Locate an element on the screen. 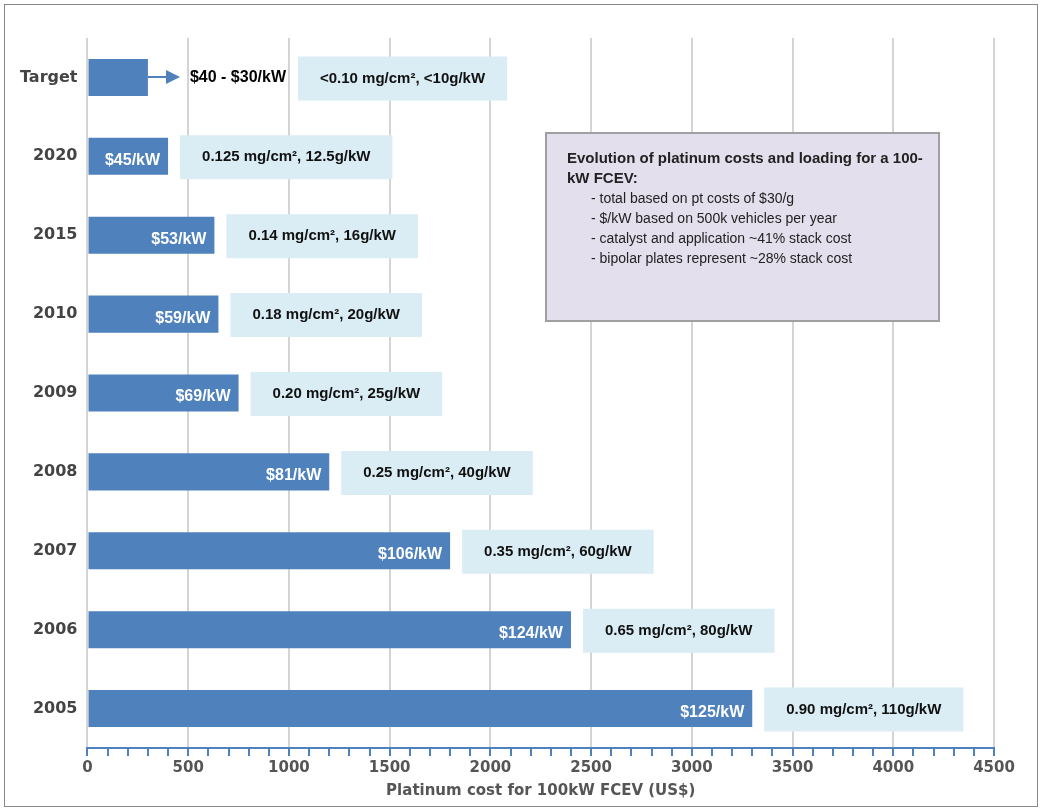 This screenshot has width=1044, height=812. annotation: 0.14 mg/cm², 16g/kW is located at coordinates (322, 235).